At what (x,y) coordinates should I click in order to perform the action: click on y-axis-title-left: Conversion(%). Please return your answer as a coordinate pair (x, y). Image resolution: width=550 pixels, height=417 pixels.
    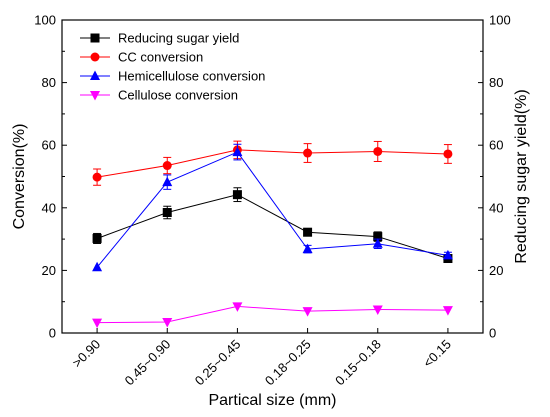
    Looking at the image, I should click on (19, 177).